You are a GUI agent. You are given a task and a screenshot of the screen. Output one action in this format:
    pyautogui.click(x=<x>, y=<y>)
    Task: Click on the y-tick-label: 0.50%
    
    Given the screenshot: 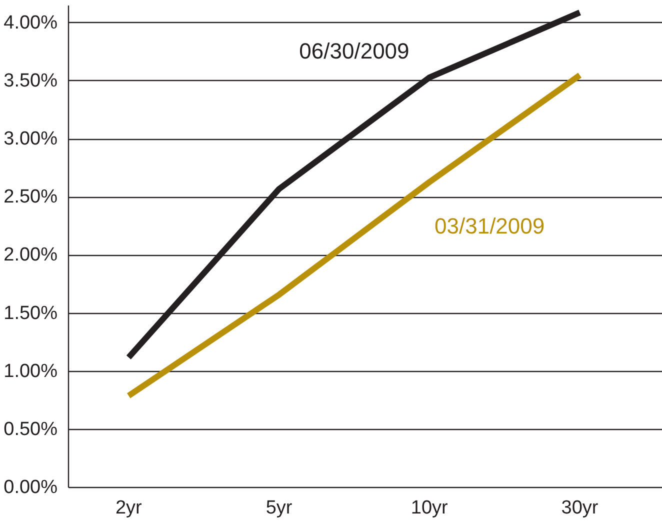 What is the action you would take?
    pyautogui.click(x=31, y=429)
    